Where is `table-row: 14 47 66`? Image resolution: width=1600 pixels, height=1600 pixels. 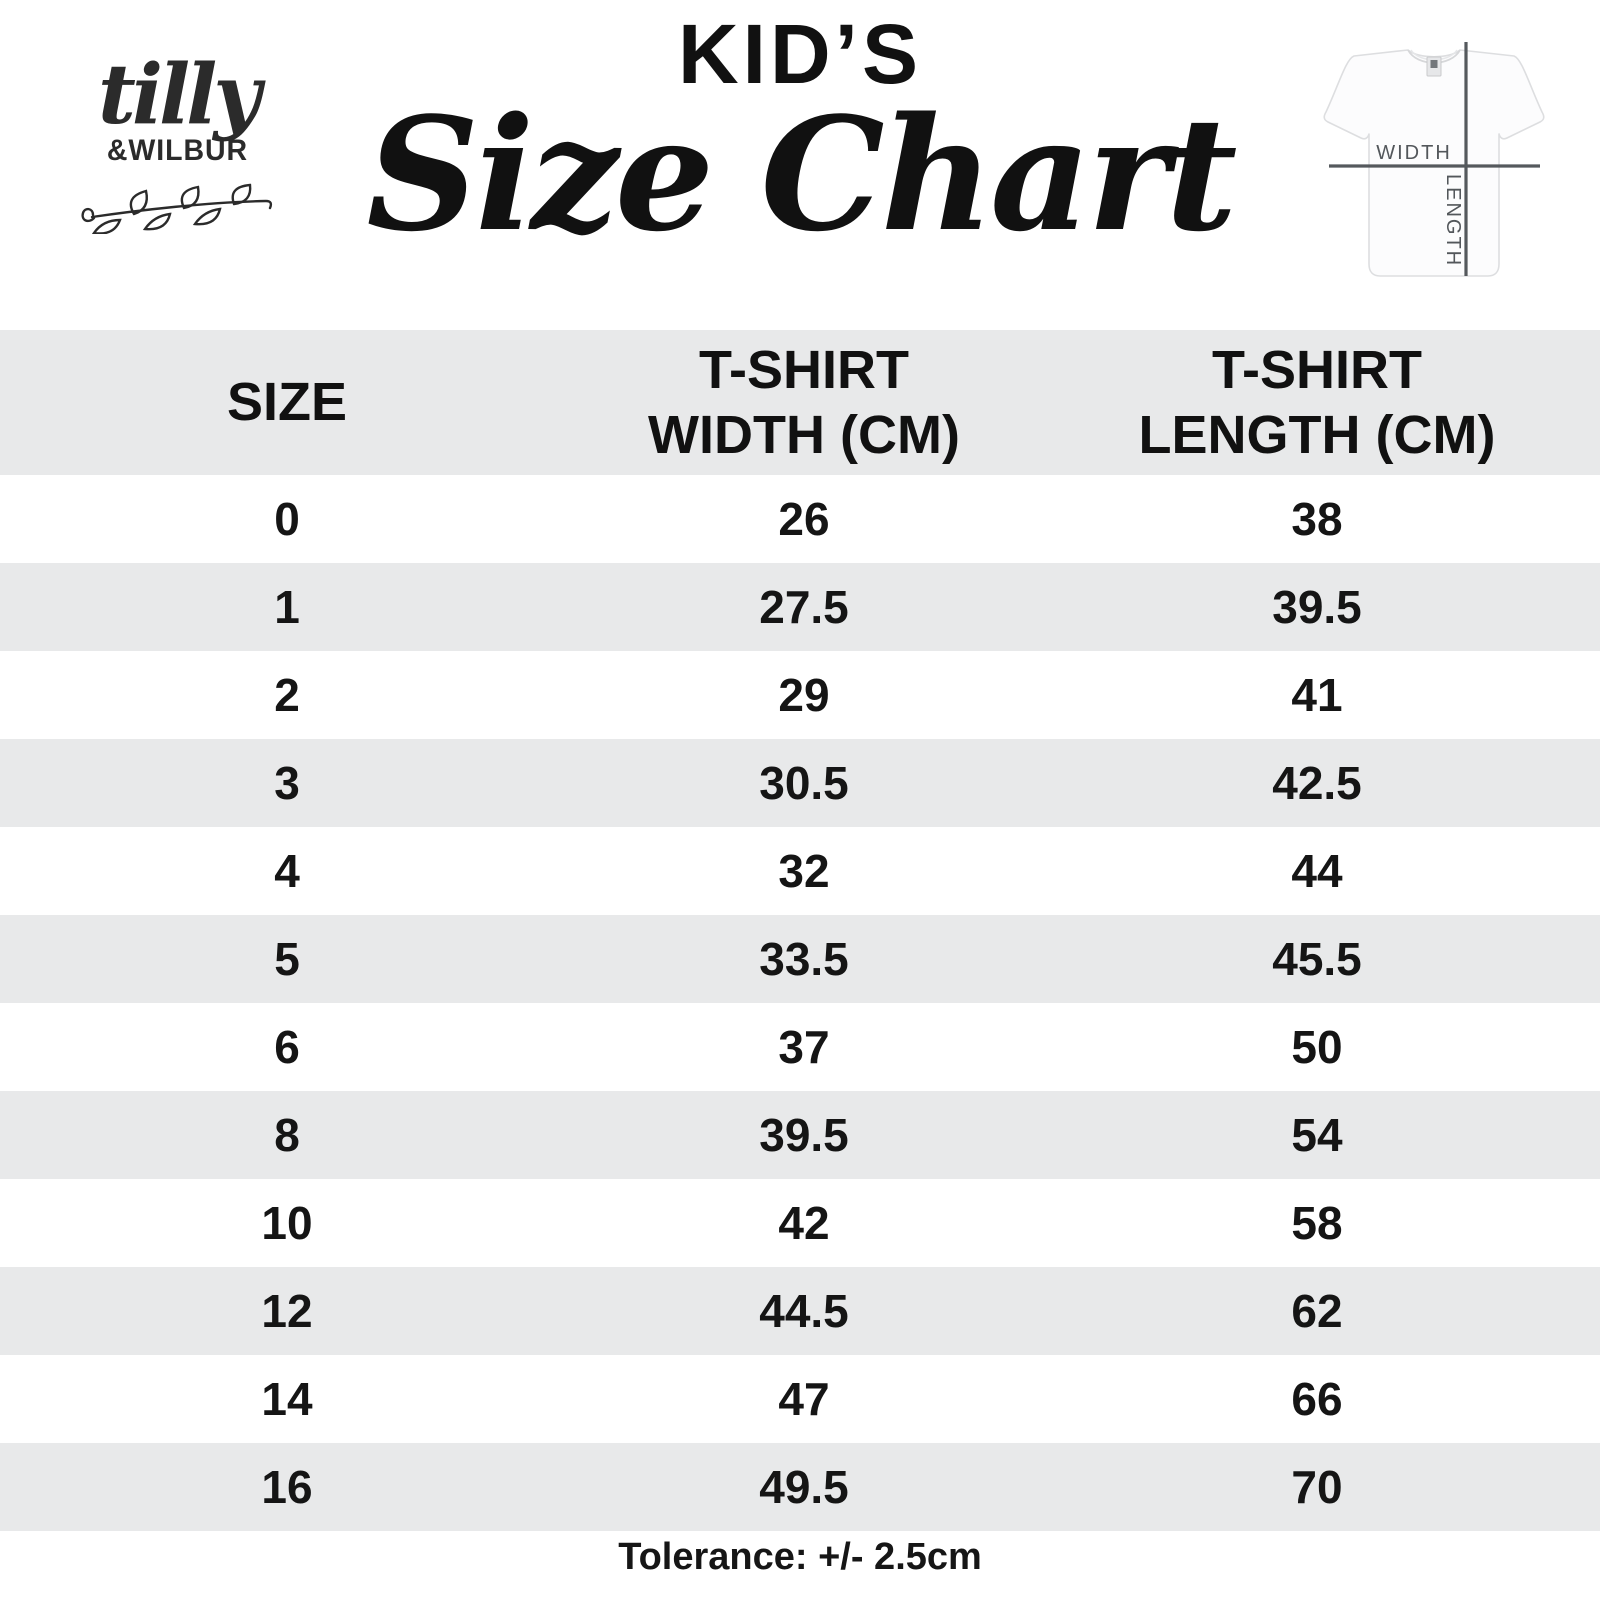
table-row: 14 47 66 is located at coordinates (800, 1399).